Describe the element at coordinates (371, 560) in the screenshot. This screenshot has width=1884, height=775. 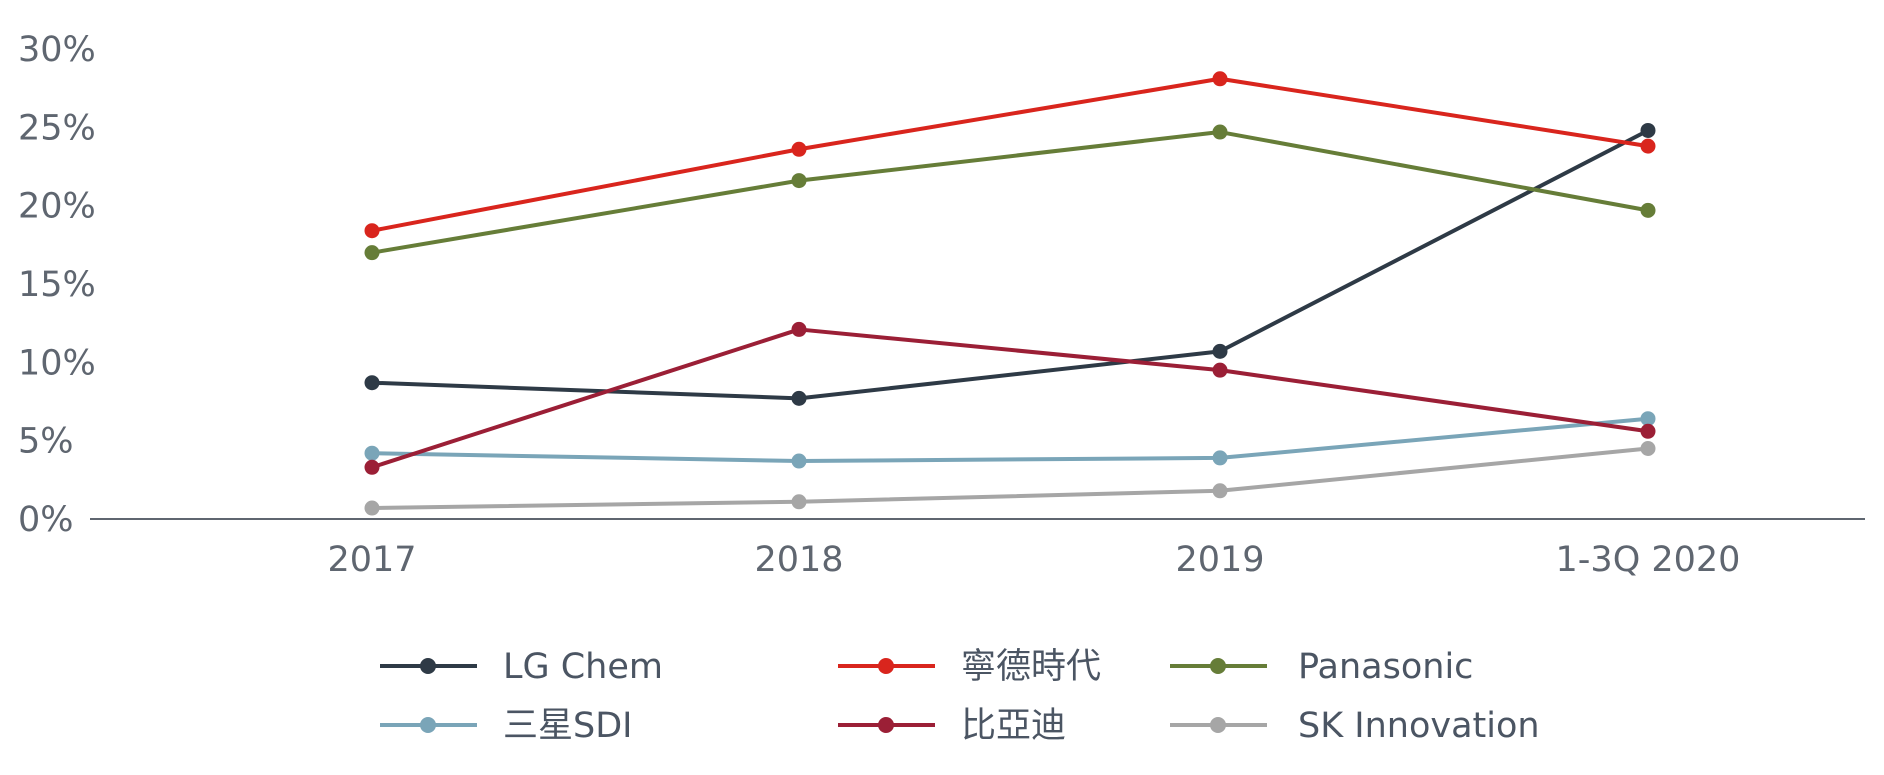
I see `x-tick-label: 2017` at that location.